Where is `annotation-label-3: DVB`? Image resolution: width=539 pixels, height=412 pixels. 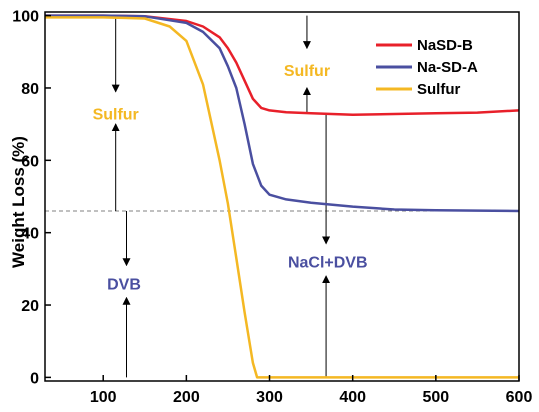 annotation-label-3: DVB is located at coordinates (124, 284).